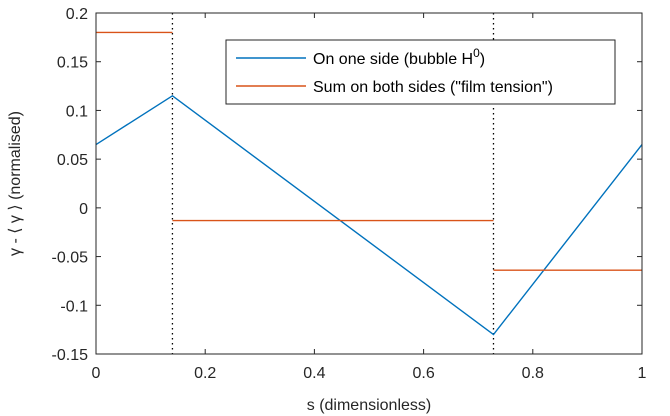  Describe the element at coordinates (423, 373) in the screenshot. I see `x-tick-label: 0.6` at that location.